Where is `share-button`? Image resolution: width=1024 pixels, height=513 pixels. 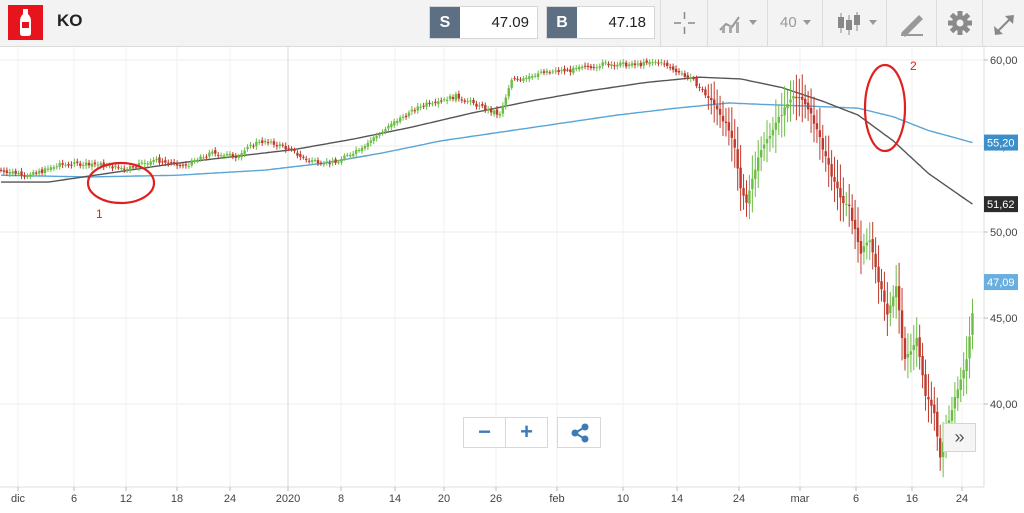
share-button is located at coordinates (579, 432).